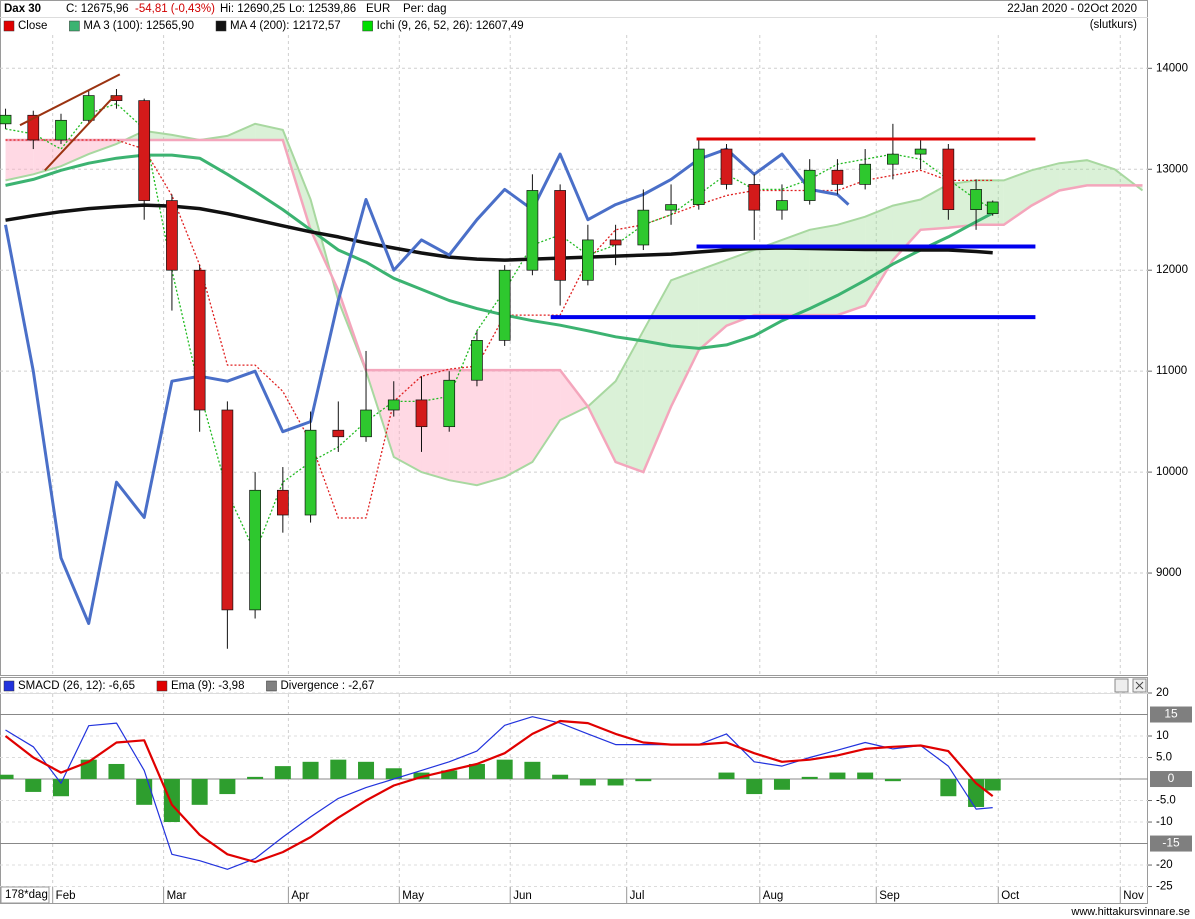  I want to click on legend-label: SMACD (26, 12): -6,65, so click(76, 686).